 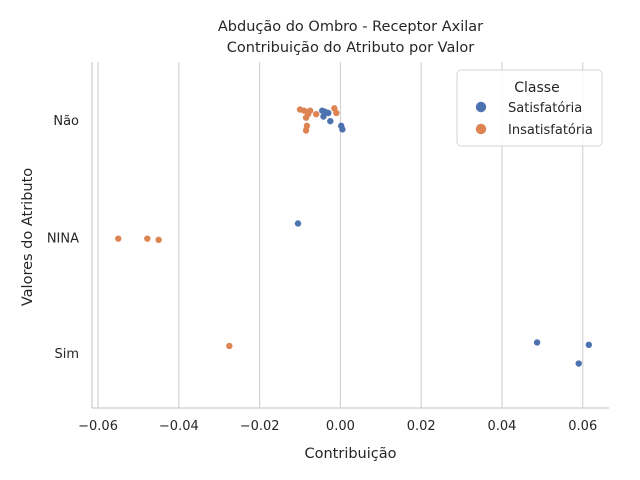 What do you see at coordinates (550, 130) in the screenshot?
I see `legend-label-insatisfatoria: Insatisfatória` at bounding box center [550, 130].